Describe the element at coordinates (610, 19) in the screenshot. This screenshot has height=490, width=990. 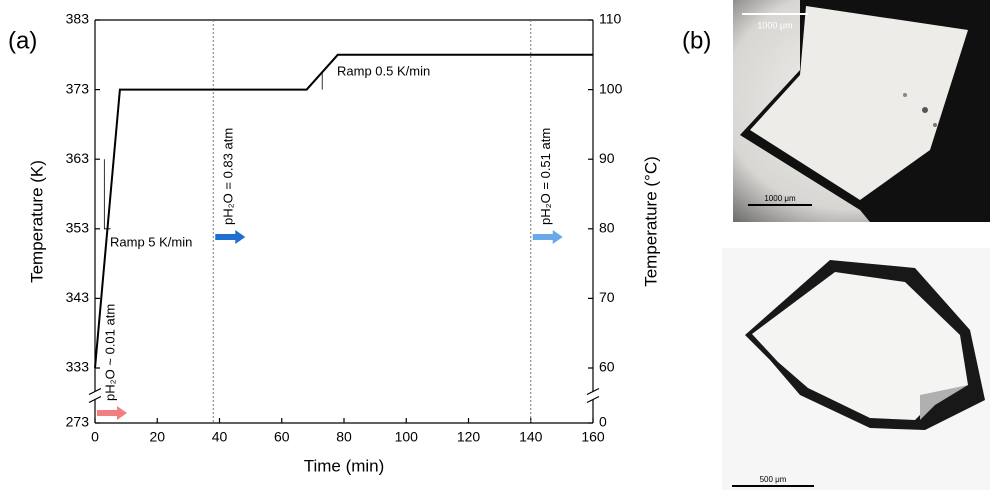
I see `y2-tick-label: 110` at that location.